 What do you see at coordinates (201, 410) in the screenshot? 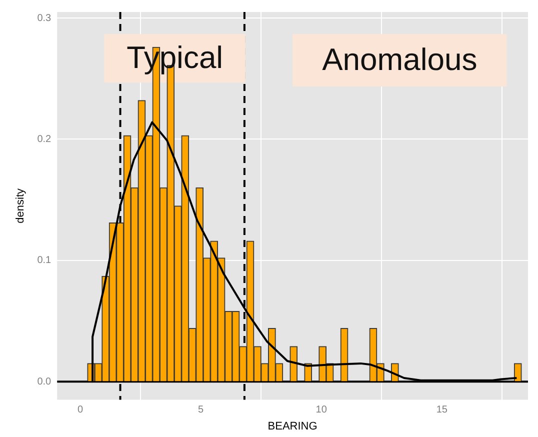
I see `x-tick-label: 5` at bounding box center [201, 410].